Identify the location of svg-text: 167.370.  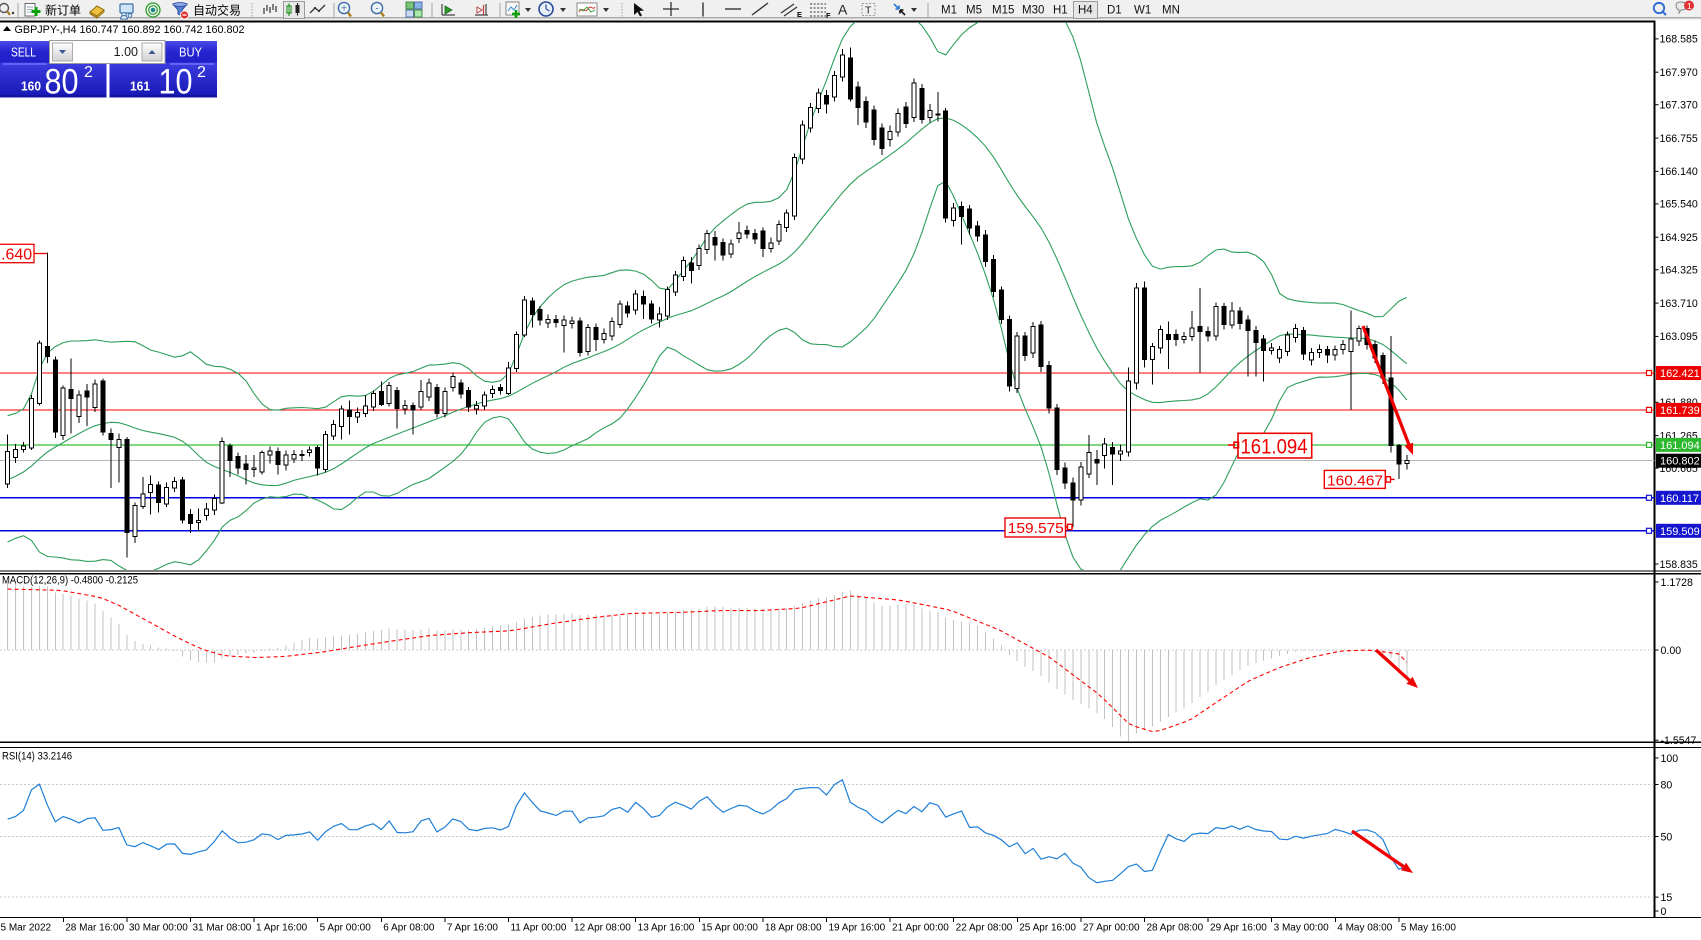
(1679, 106).